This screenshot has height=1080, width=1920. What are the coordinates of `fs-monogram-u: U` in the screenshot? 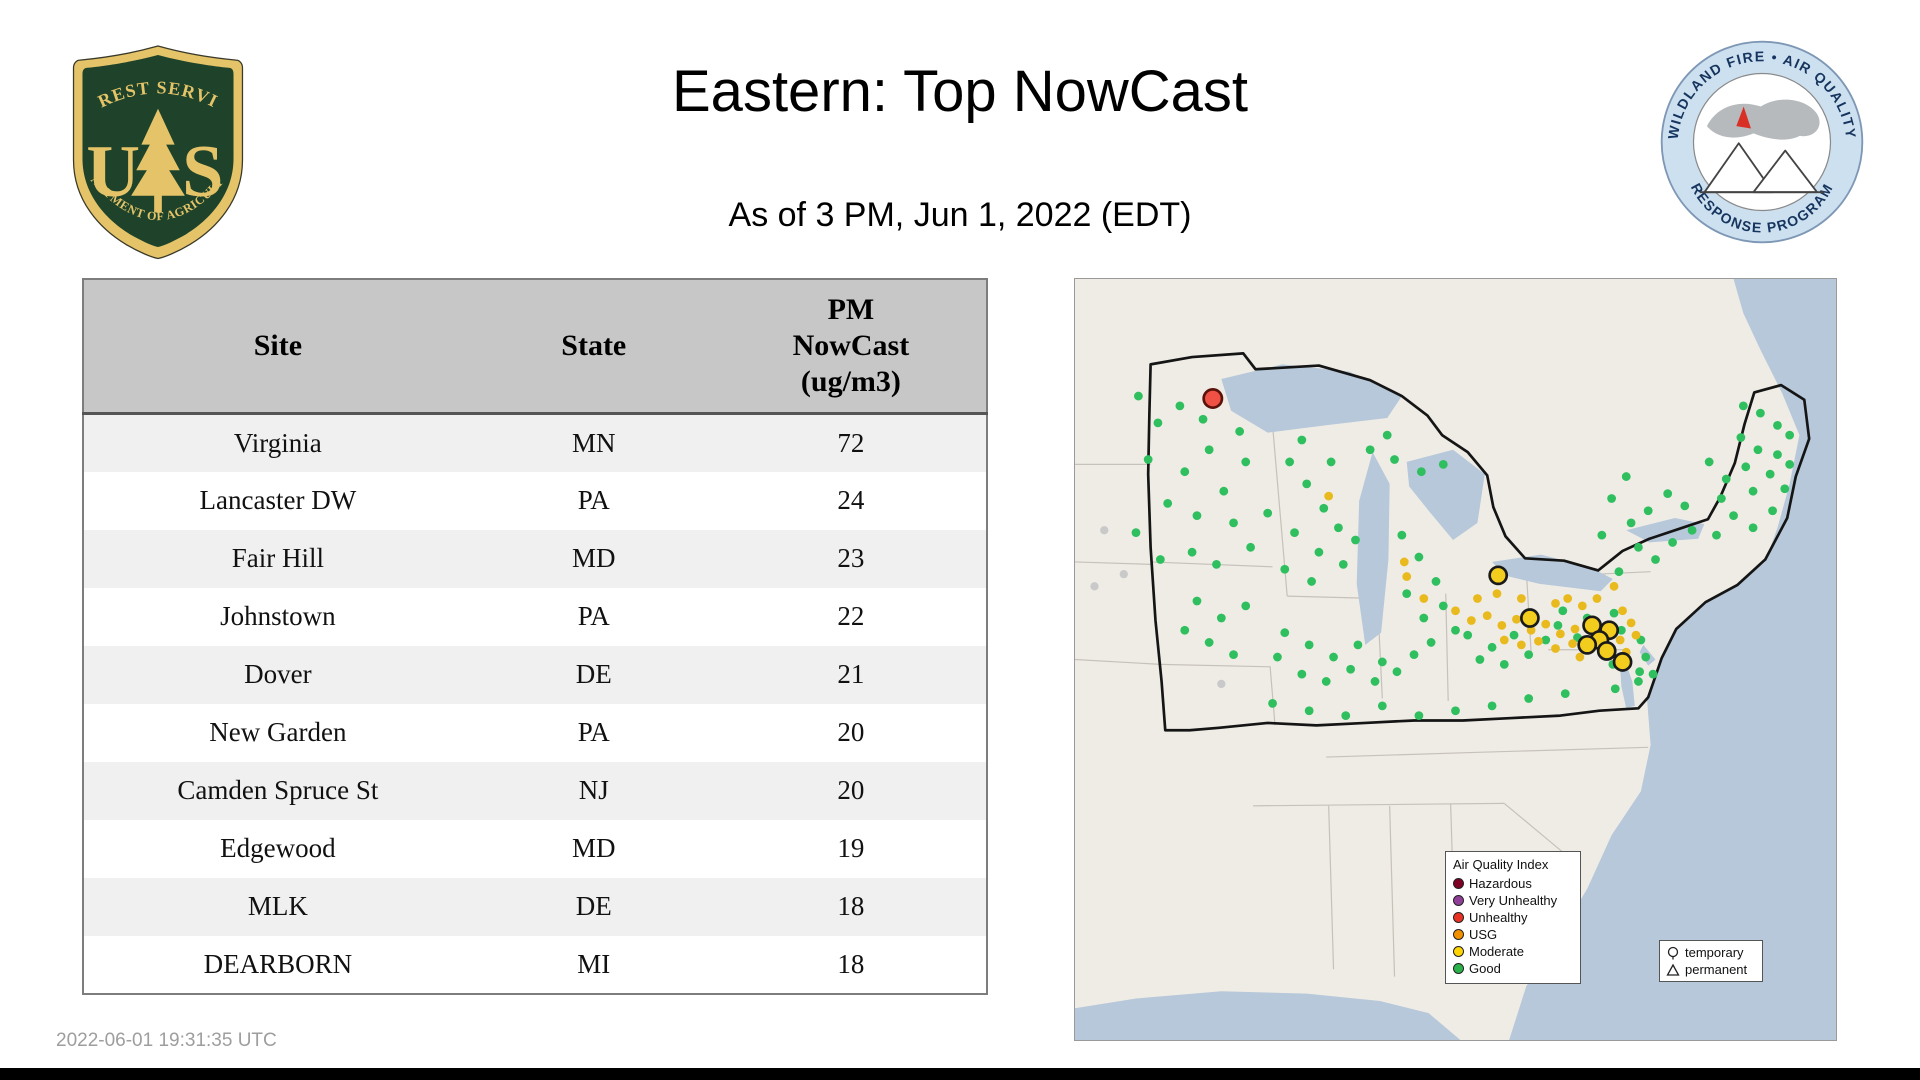 It's located at (113, 172).